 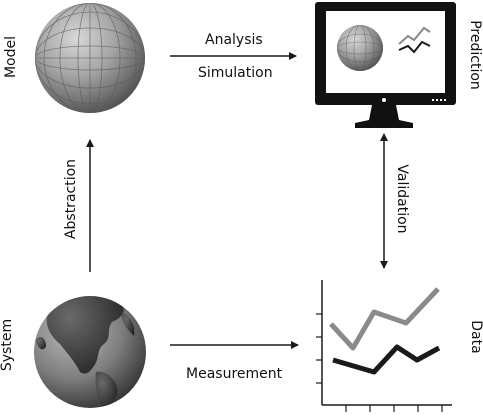 I want to click on measurement-label: Measurement, so click(x=234, y=374).